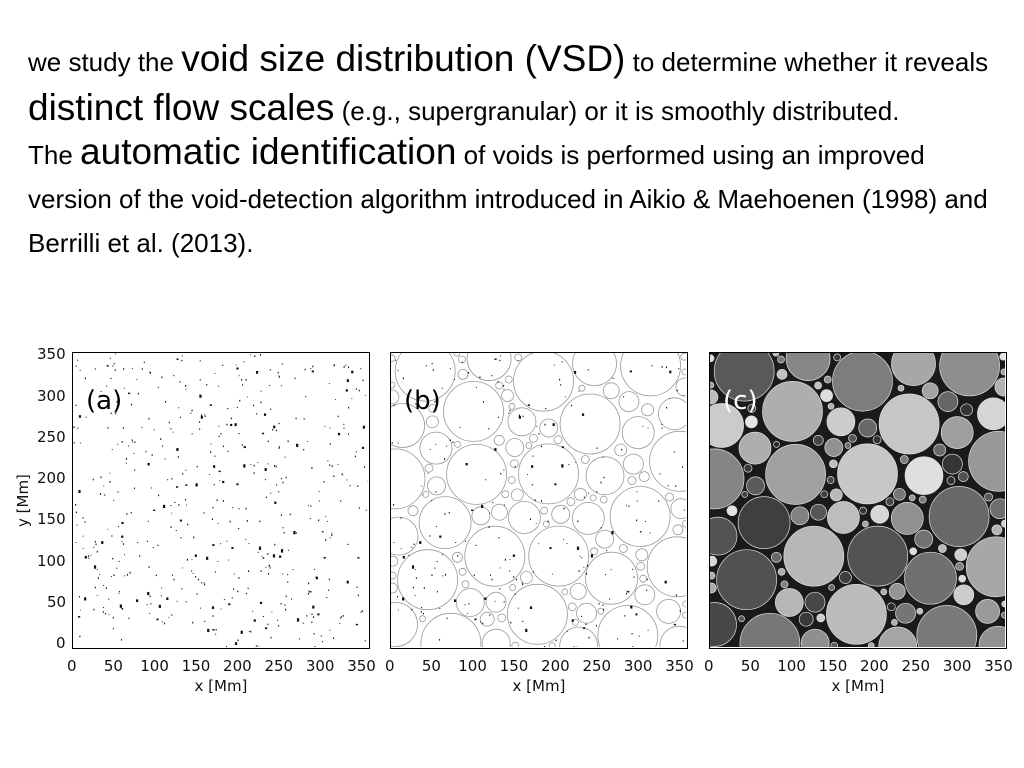 The image size is (1024, 768). I want to click on x-axis-label: x [Mm], so click(539, 686).